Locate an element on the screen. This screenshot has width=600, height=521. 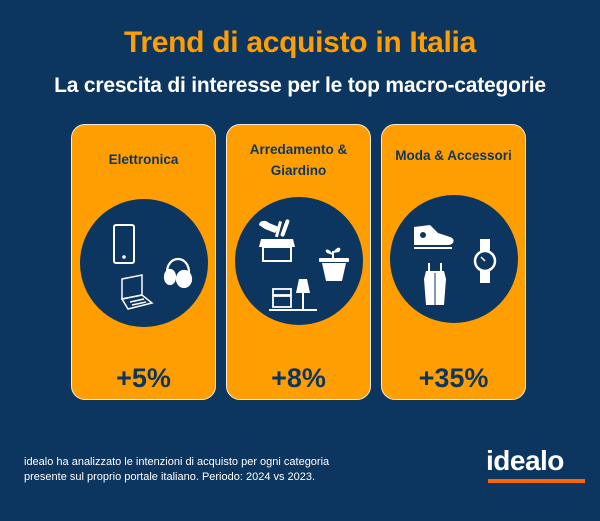
card-label-line: Arredamento & is located at coordinates (298, 149).